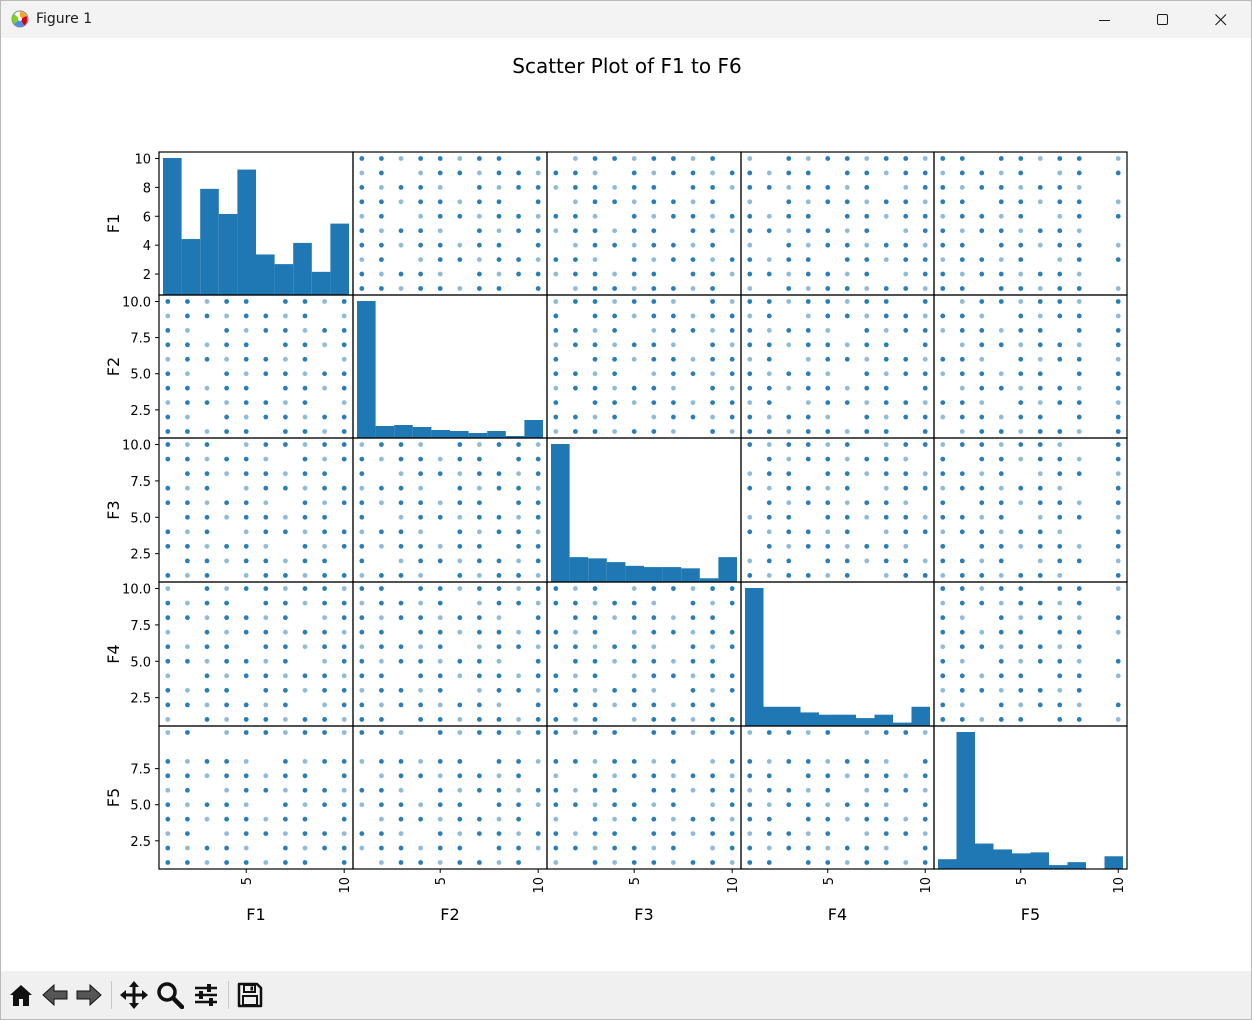 Image resolution: width=1252 pixels, height=1020 pixels. What do you see at coordinates (250, 995) in the screenshot?
I see `save-button` at bounding box center [250, 995].